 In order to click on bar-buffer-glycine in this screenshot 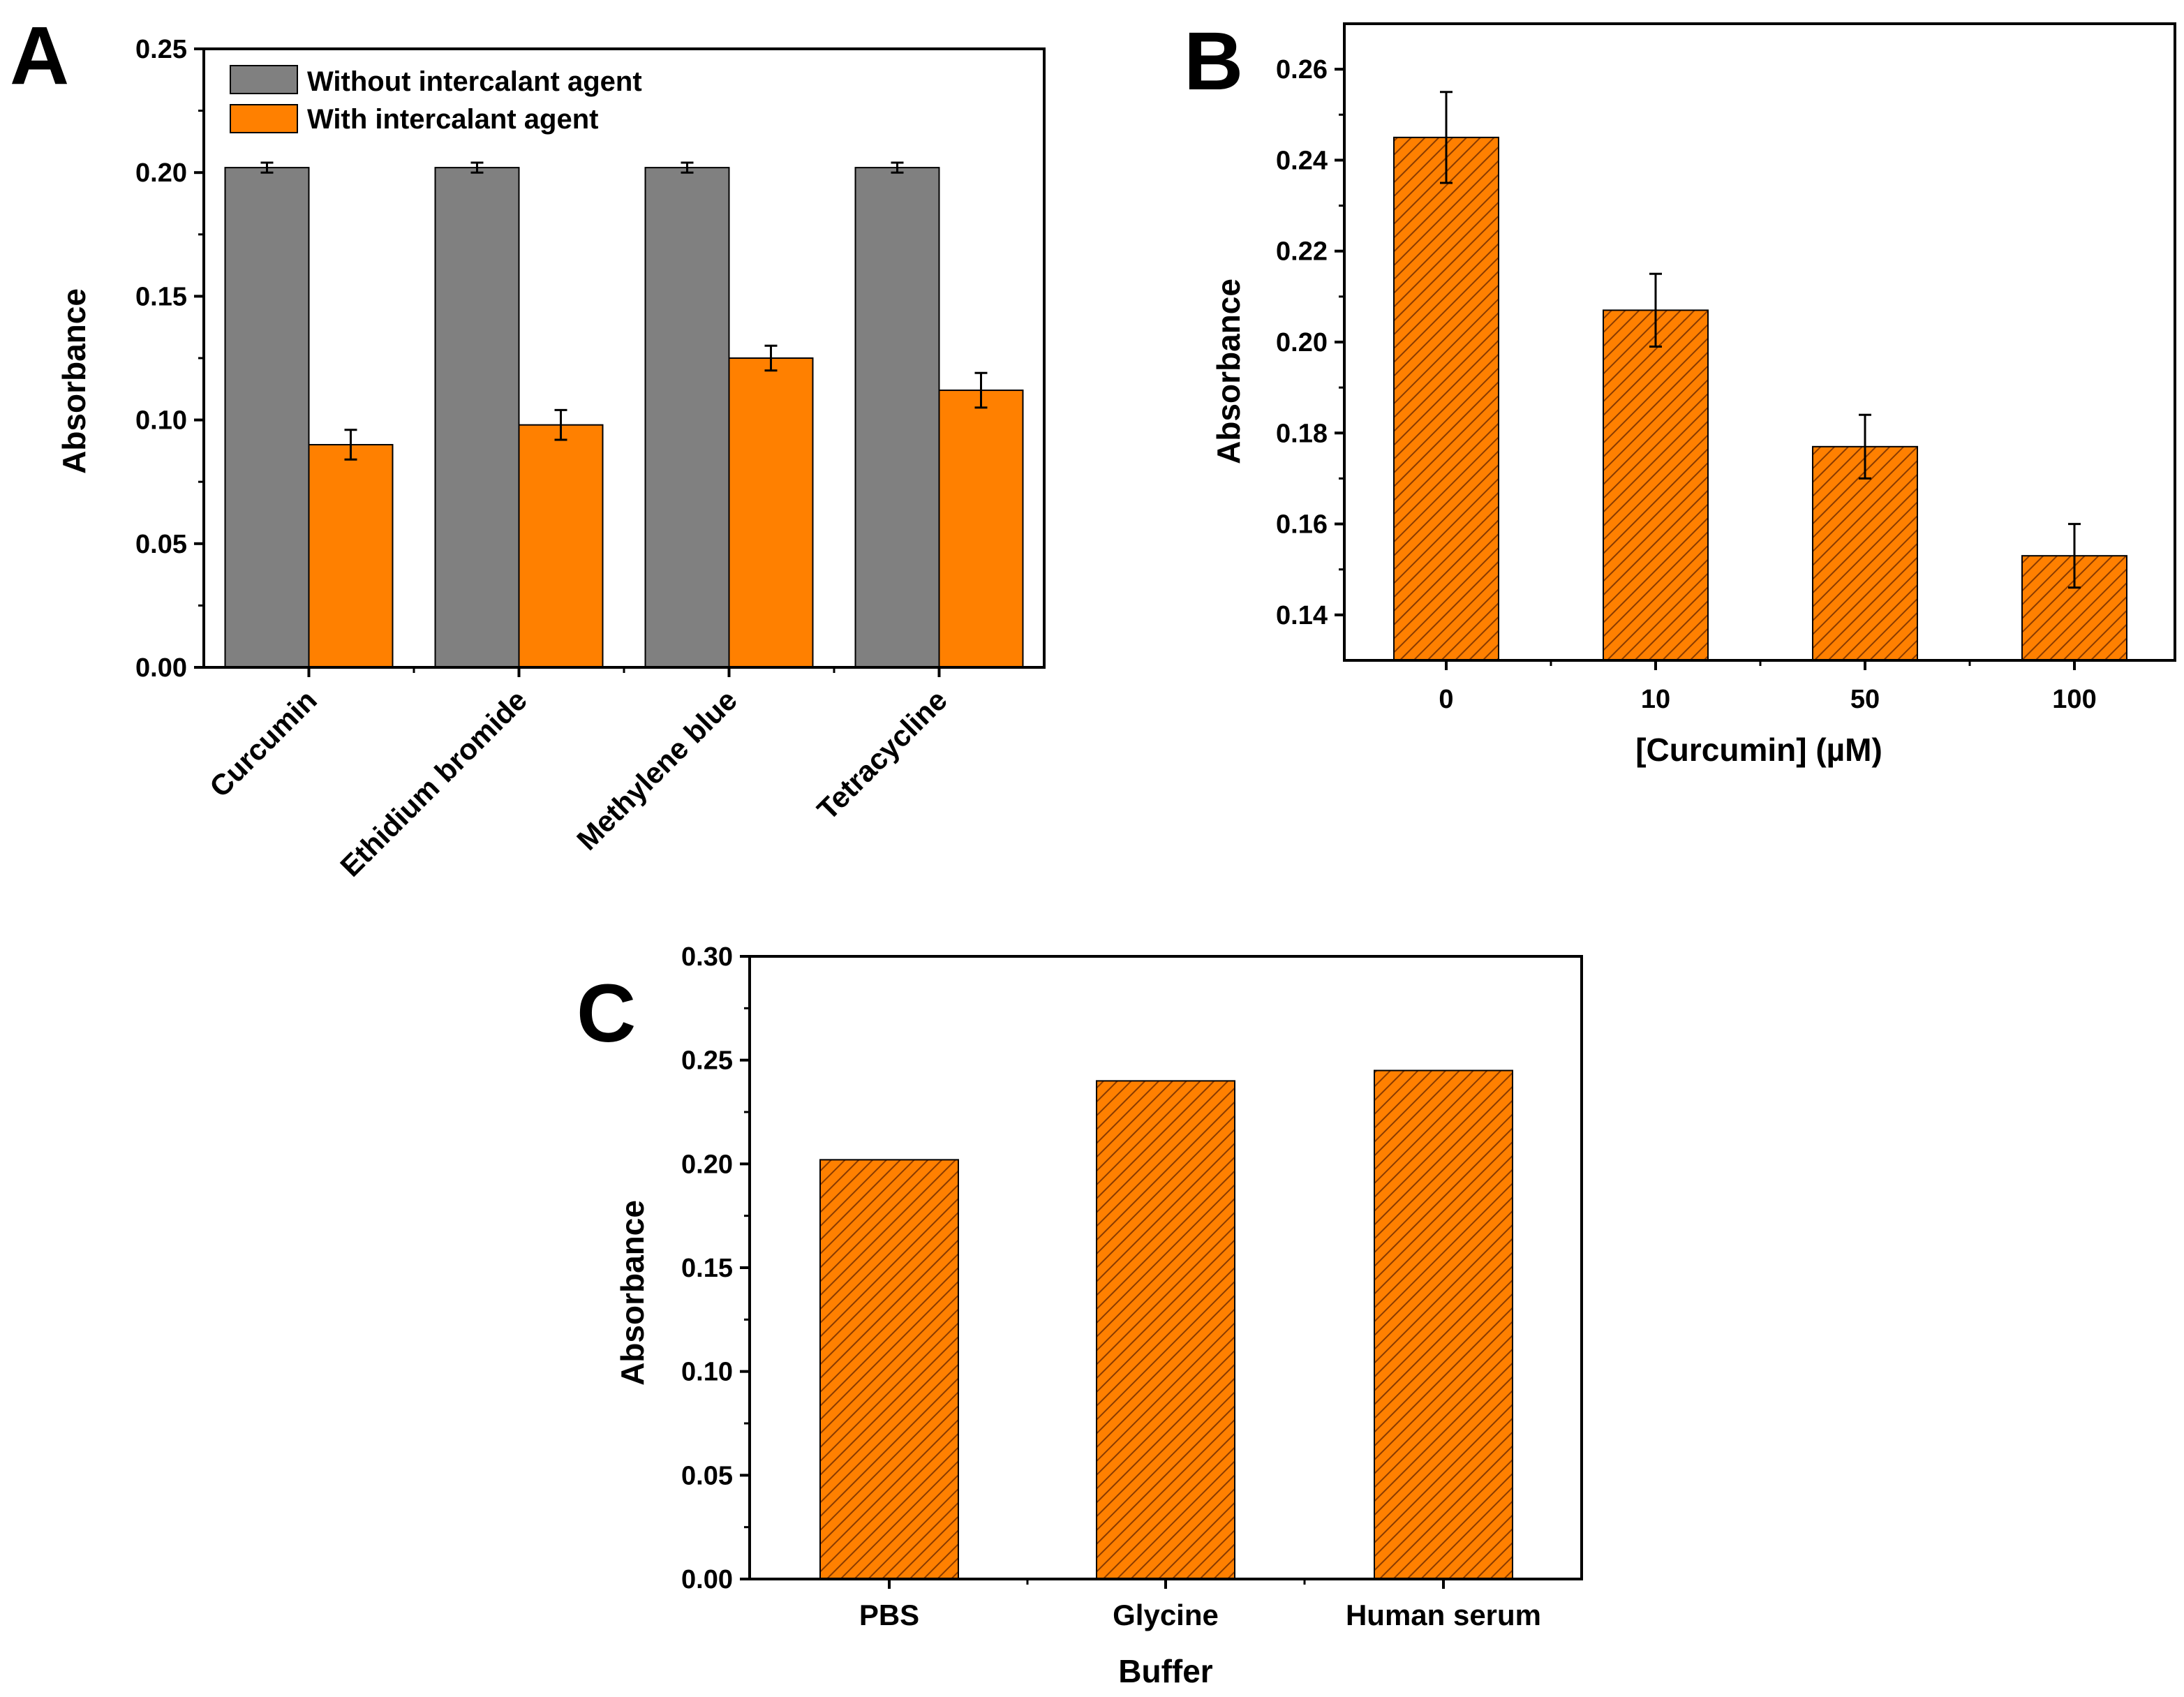, I will do `click(1165, 1330)`.